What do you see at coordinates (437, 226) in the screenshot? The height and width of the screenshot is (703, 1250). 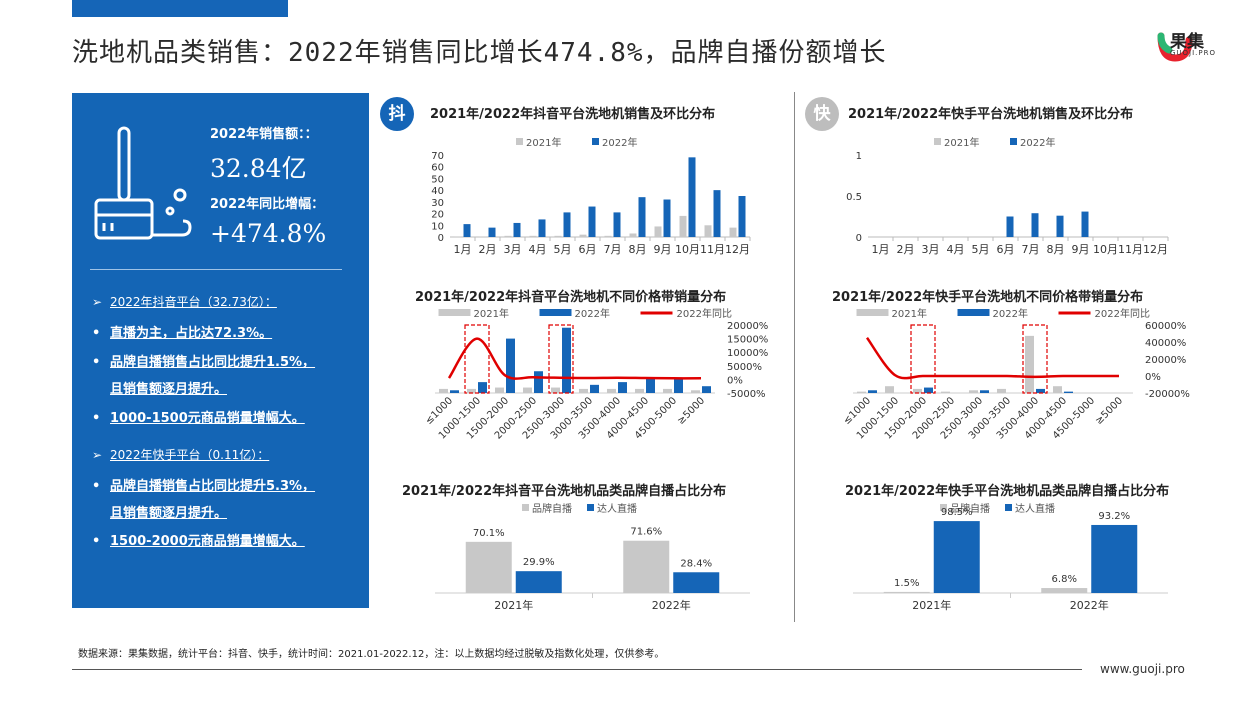 I see `dy-monthly-ytick-1: 10` at bounding box center [437, 226].